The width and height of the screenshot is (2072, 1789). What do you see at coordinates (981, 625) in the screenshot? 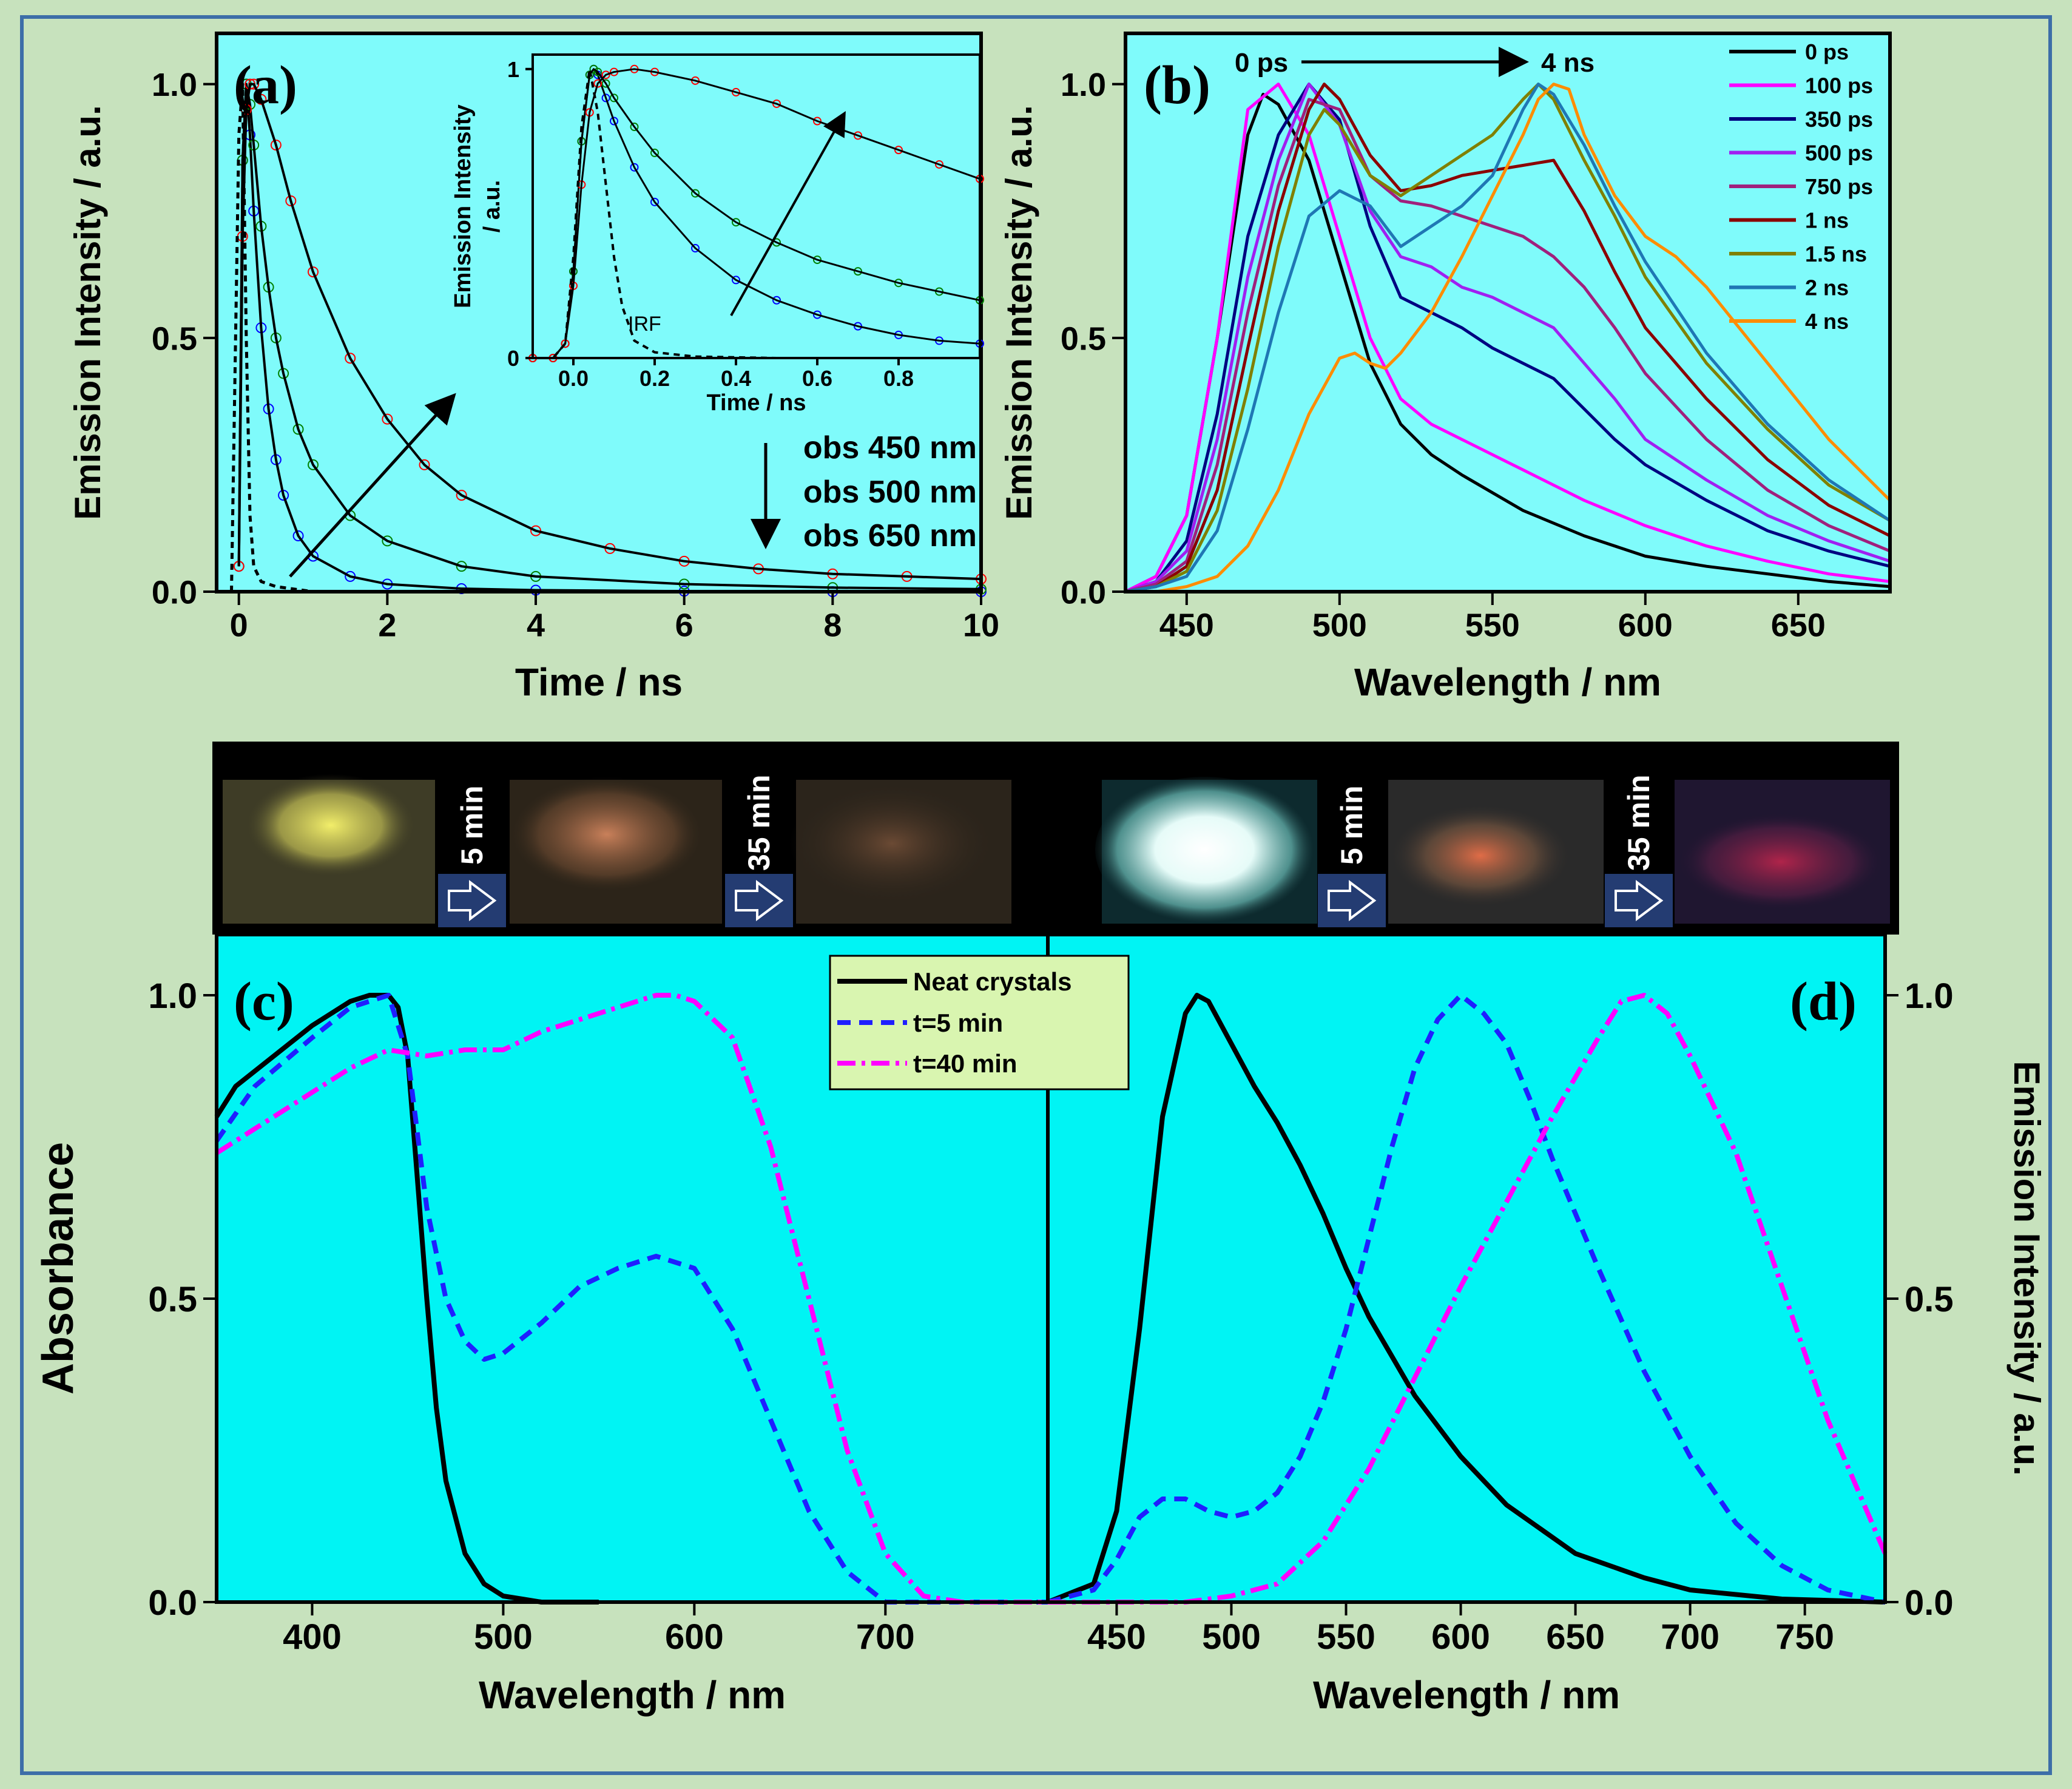
I see `xtick-label-a-5: 10` at bounding box center [981, 625].